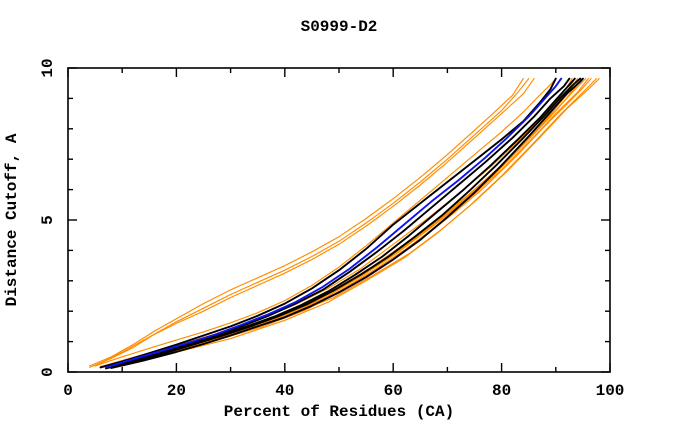 The image size is (680, 440). Describe the element at coordinates (610, 391) in the screenshot. I see `x-tick-label: 100` at that location.